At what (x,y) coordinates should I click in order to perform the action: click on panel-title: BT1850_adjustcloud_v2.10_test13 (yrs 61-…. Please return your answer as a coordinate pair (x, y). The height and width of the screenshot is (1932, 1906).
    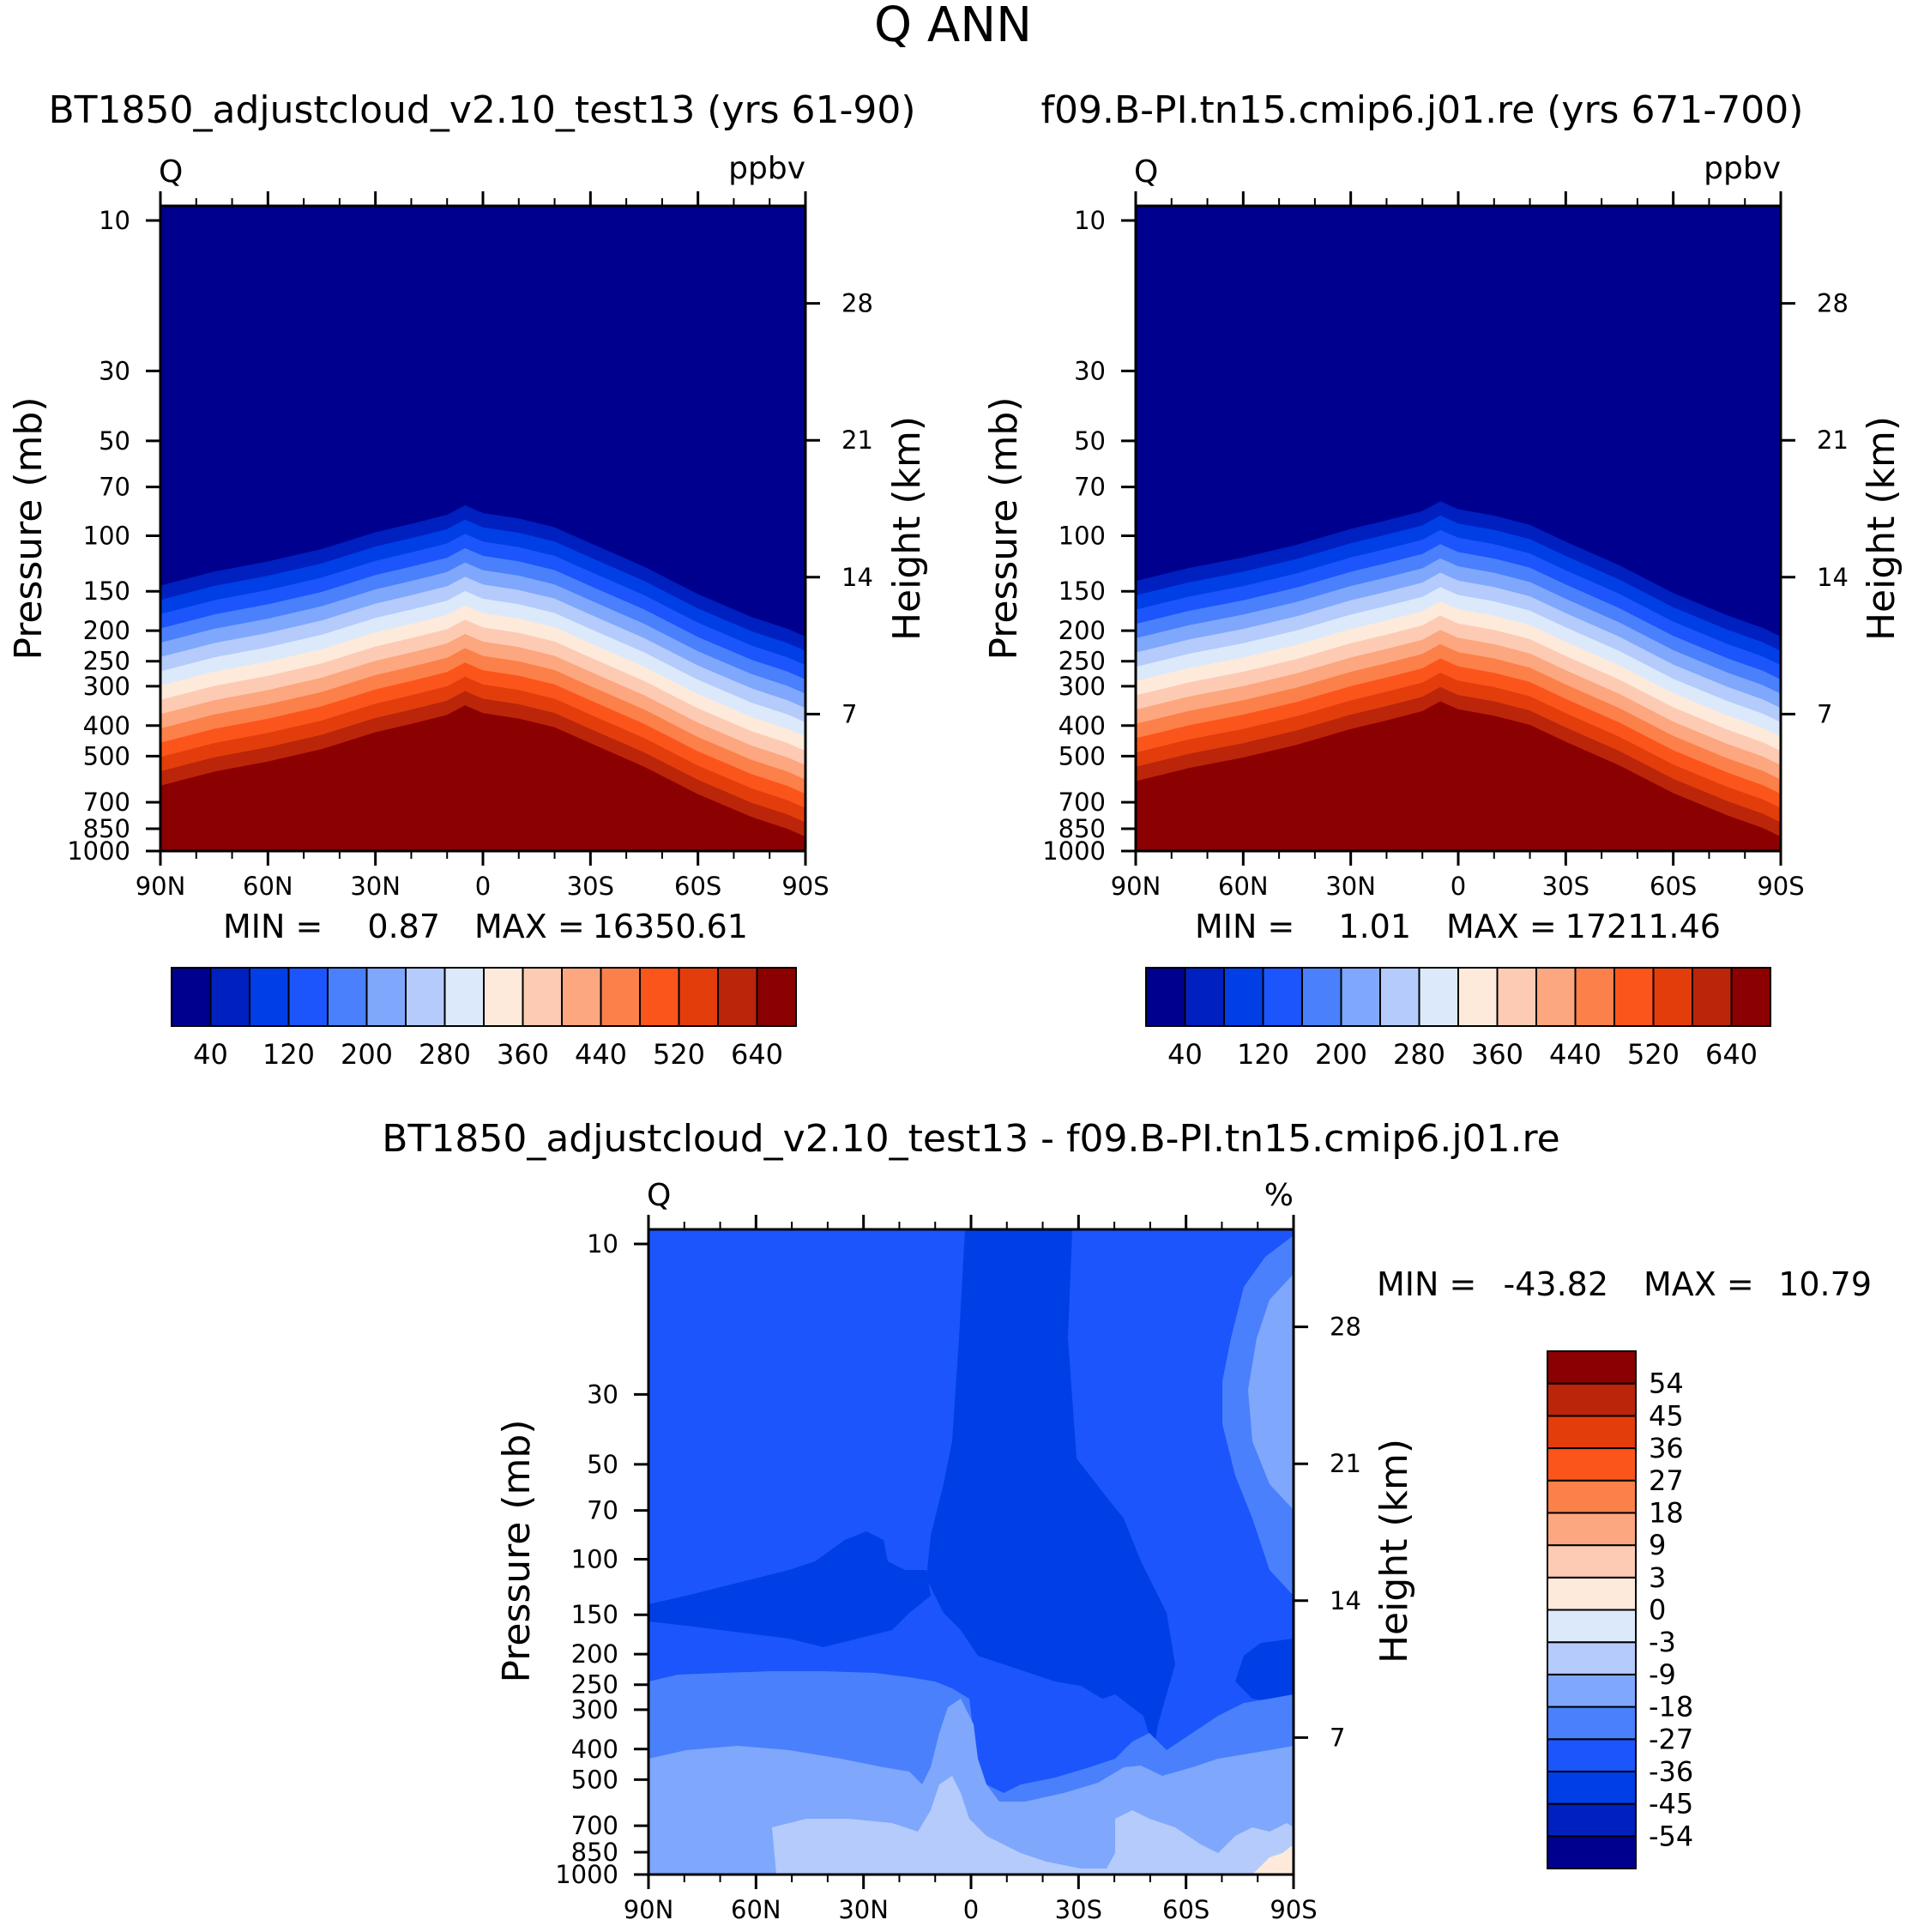
    Looking at the image, I should click on (481, 110).